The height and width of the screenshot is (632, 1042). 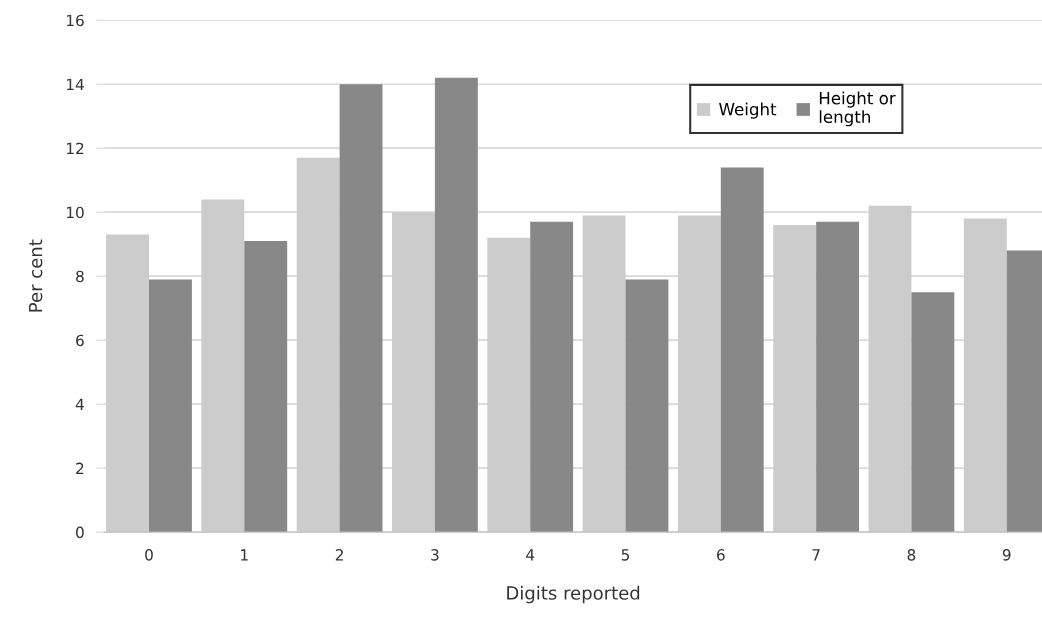 What do you see at coordinates (1006, 555) in the screenshot?
I see `x-tick-label: 9` at bounding box center [1006, 555].